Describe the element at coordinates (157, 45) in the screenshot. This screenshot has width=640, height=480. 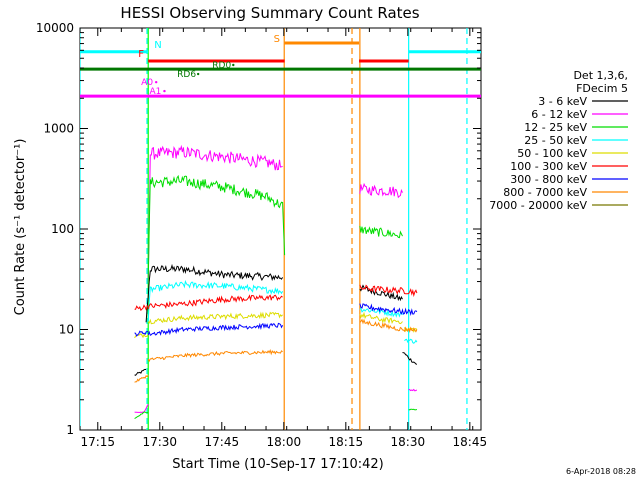
I see `mode-label-N: N` at that location.